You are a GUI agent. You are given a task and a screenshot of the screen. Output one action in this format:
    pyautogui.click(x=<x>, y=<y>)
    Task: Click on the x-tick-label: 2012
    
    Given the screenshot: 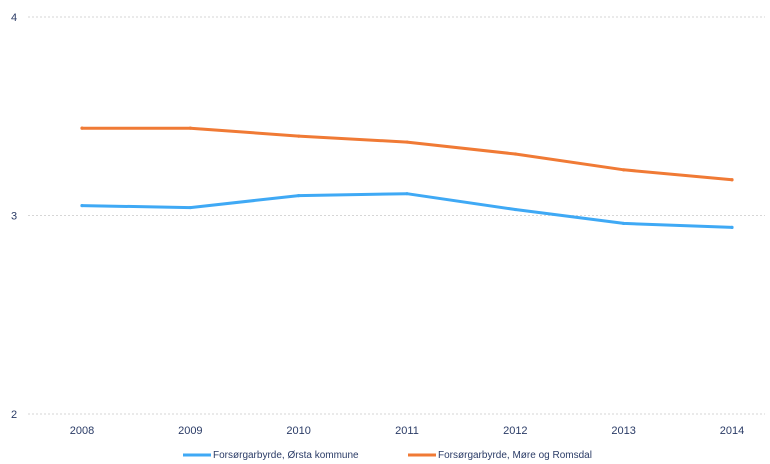 What is the action you would take?
    pyautogui.click(x=515, y=431)
    